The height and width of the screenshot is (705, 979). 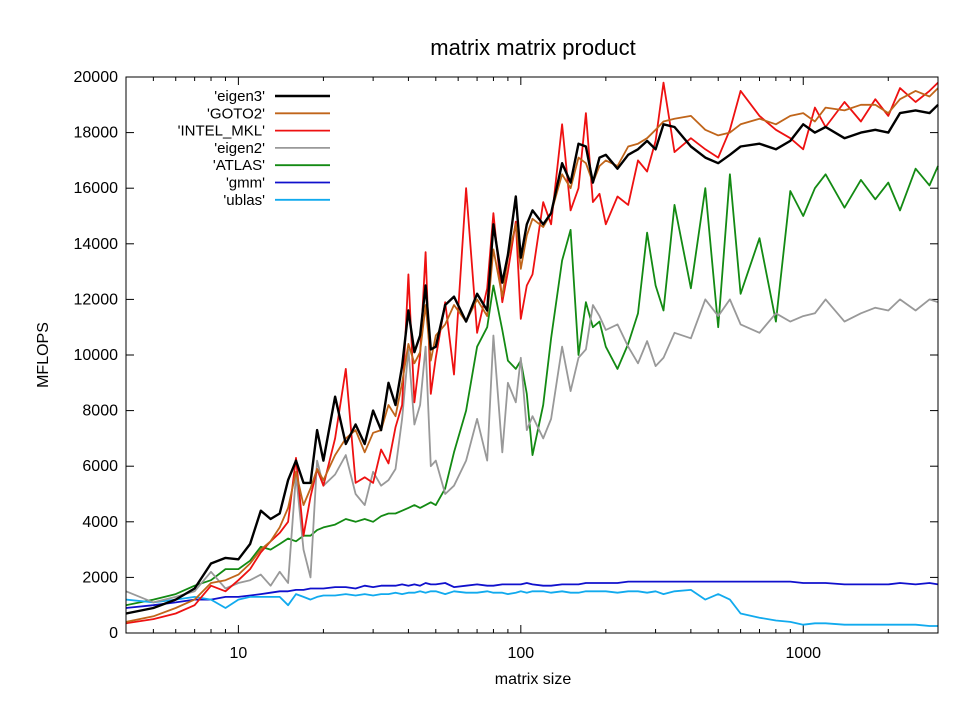 What do you see at coordinates (96, 355) in the screenshot?
I see `y-tick-label: 10000` at bounding box center [96, 355].